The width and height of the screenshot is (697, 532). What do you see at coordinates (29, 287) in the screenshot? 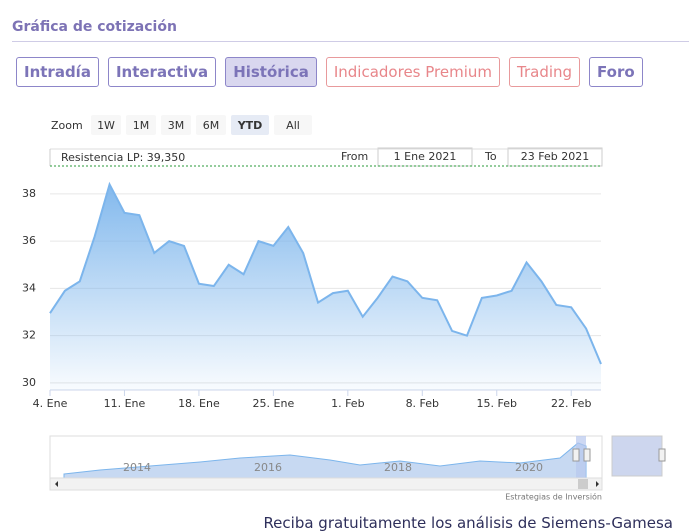
I see `y-tick-label: 34` at bounding box center [29, 287].